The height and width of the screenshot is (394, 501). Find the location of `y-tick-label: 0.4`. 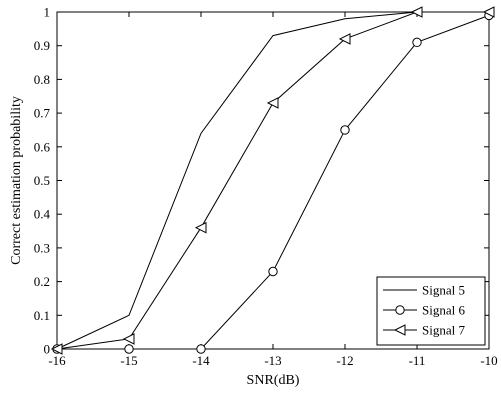

y-tick-label: 0.4 is located at coordinates (42, 214).